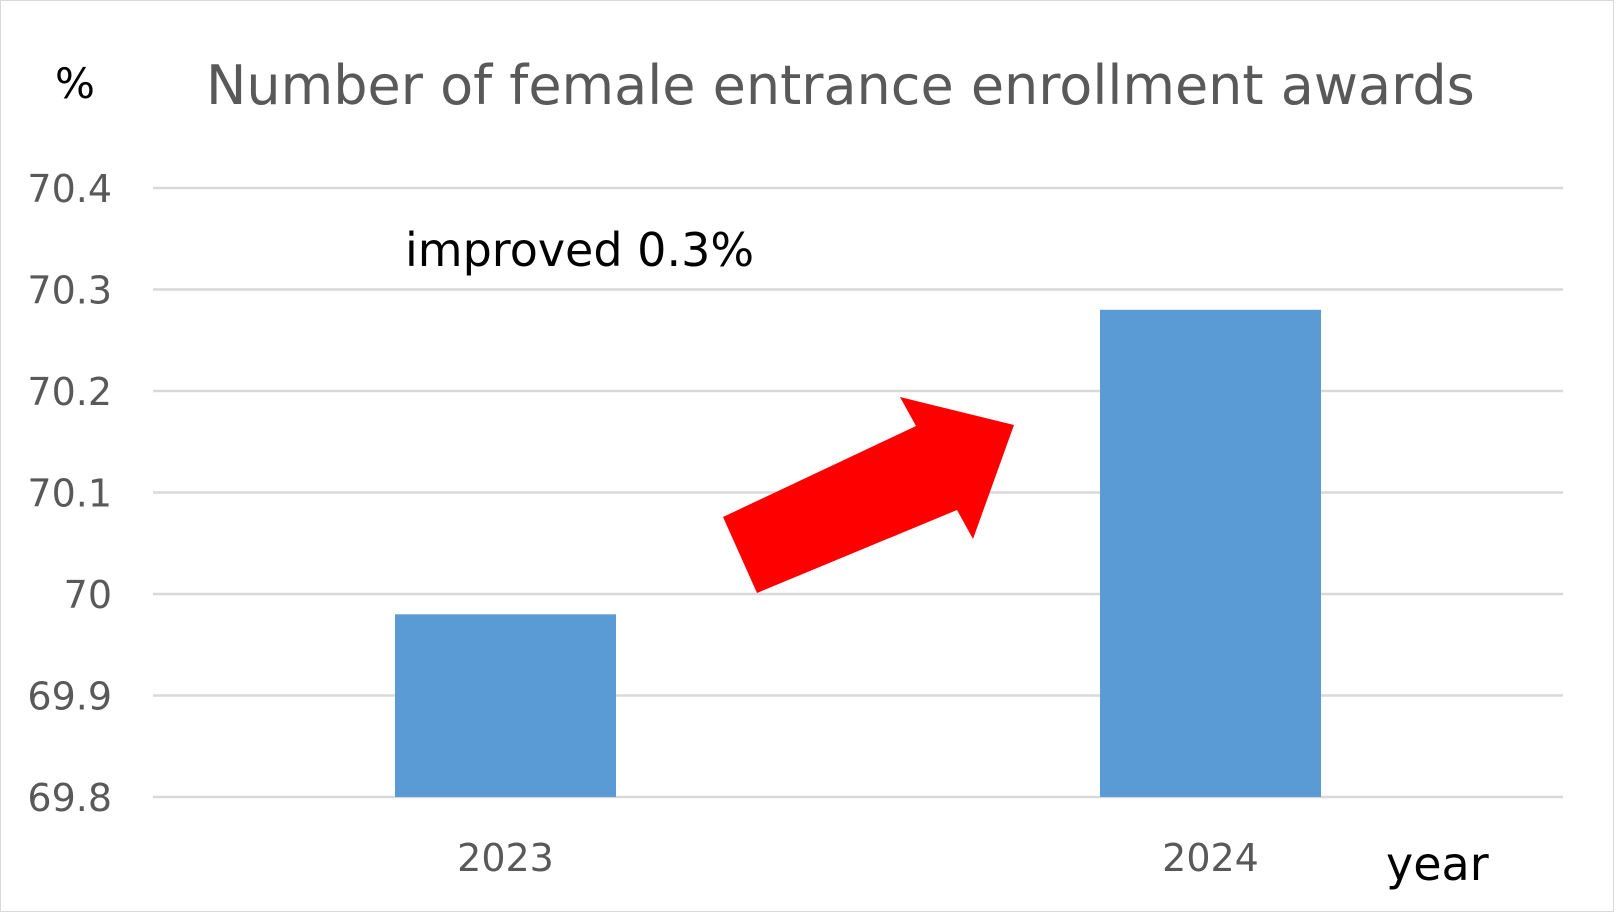  I want to click on y-axis-unit-label: %, so click(75, 83).